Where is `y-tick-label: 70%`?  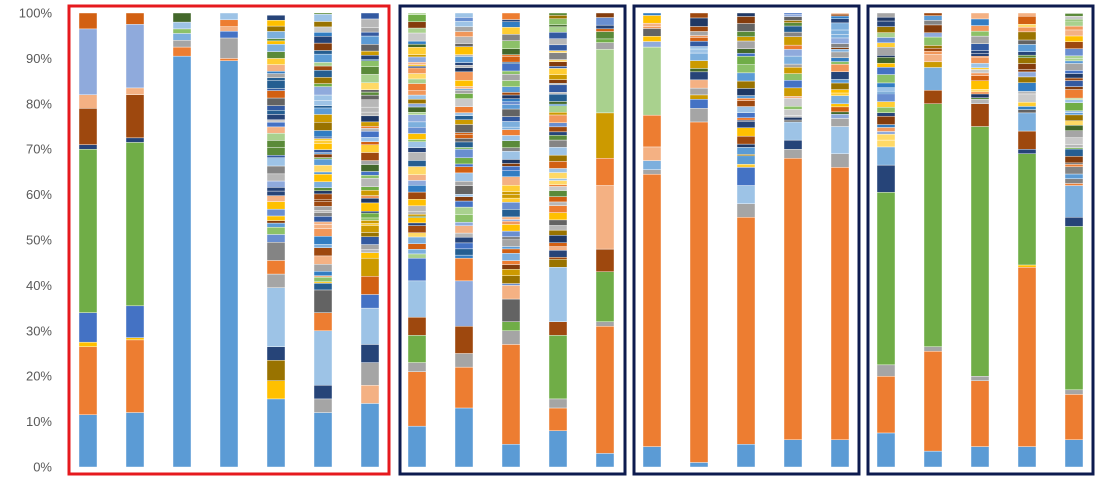
y-tick-label: 70% is located at coordinates (39, 149).